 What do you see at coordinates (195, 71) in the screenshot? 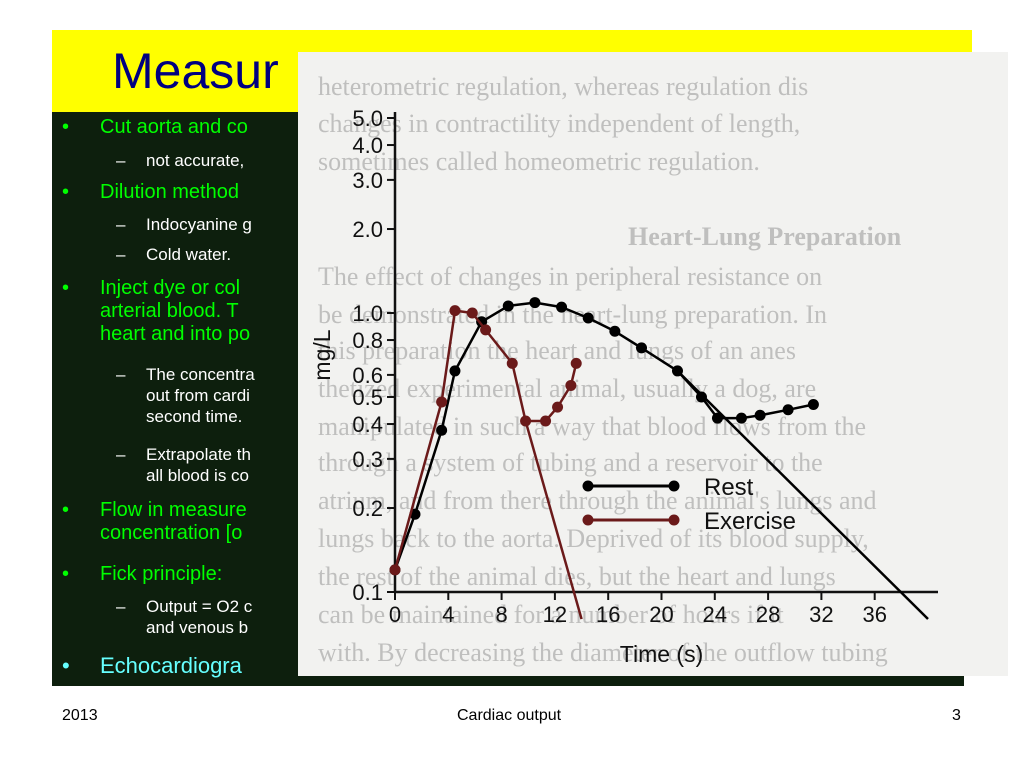
I see `slide-title: Measur` at bounding box center [195, 71].